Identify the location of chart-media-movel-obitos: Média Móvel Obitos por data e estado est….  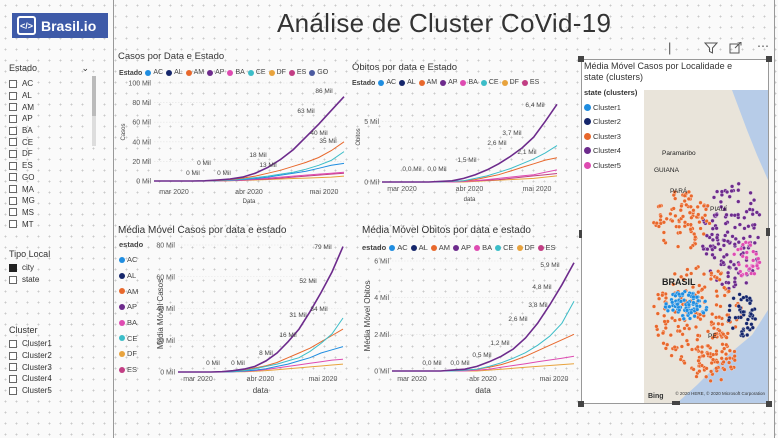
(469, 312).